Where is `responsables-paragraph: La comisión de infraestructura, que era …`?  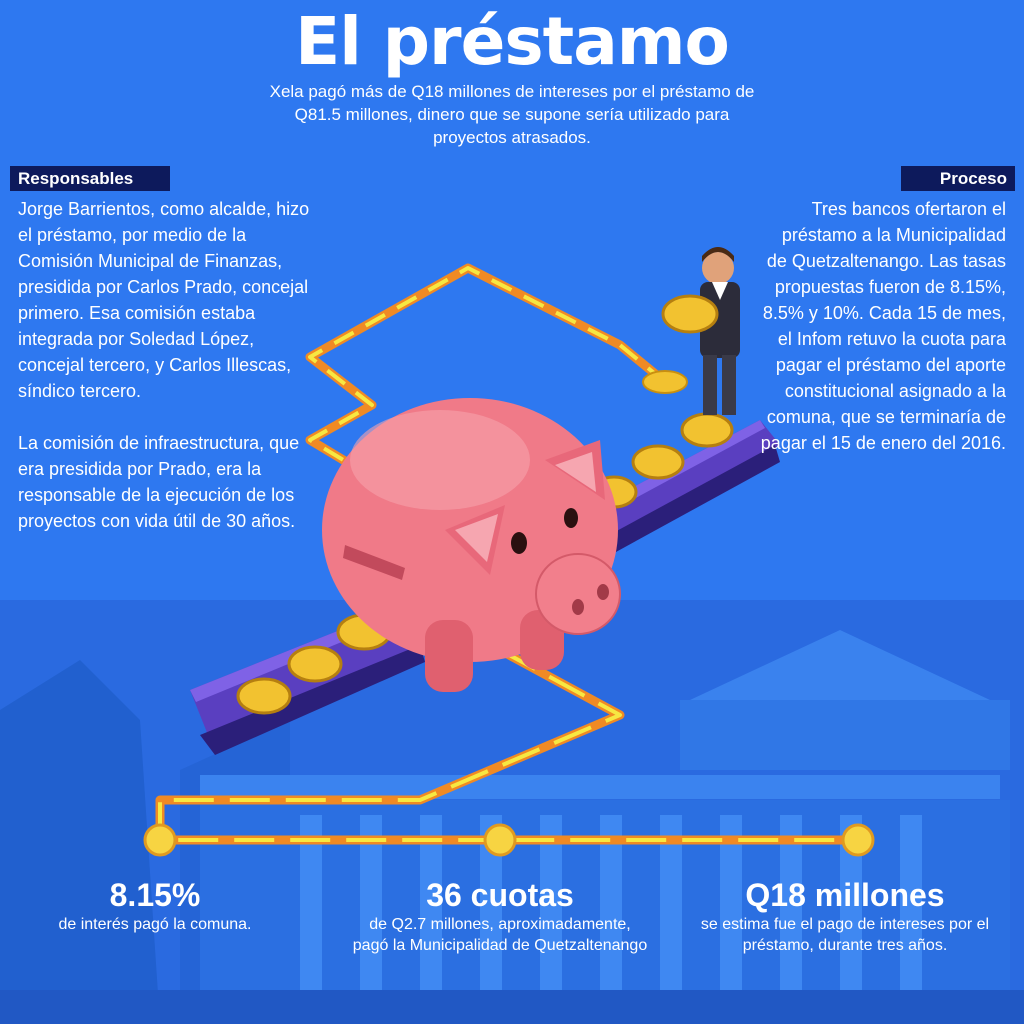
responsables-paragraph: La comisión de infraestructura, que era … is located at coordinates (159, 482).